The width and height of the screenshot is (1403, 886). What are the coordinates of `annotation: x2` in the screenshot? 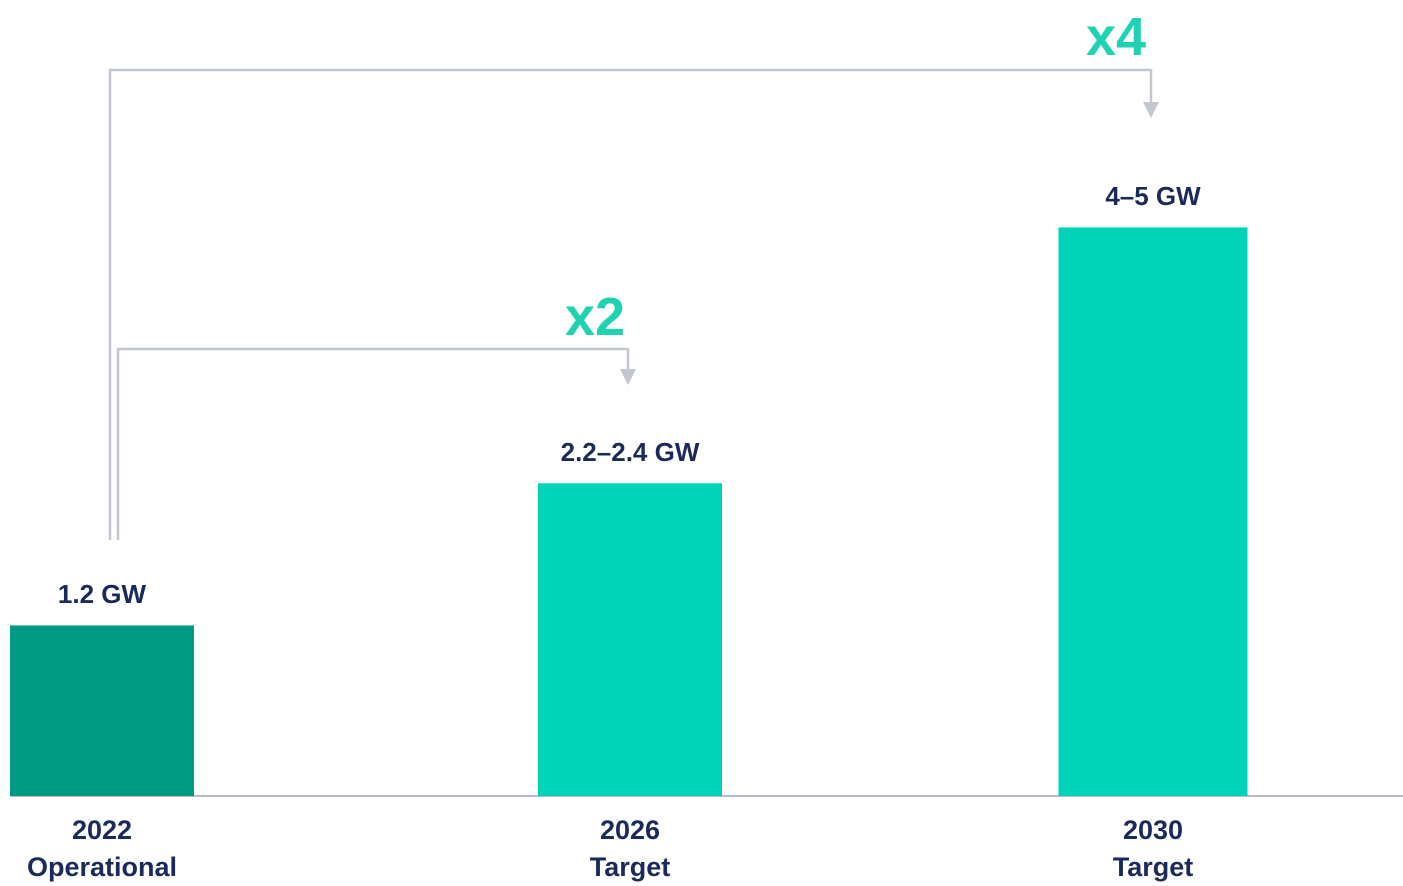 It's located at (595, 317).